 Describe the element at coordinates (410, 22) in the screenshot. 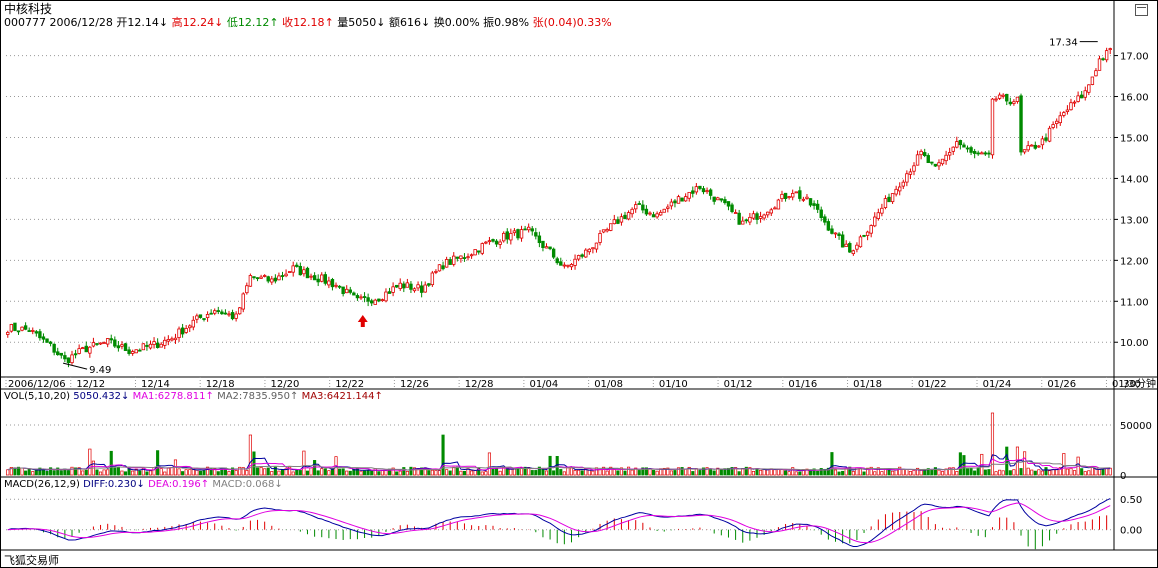

I see `amount-value: 616` at that location.